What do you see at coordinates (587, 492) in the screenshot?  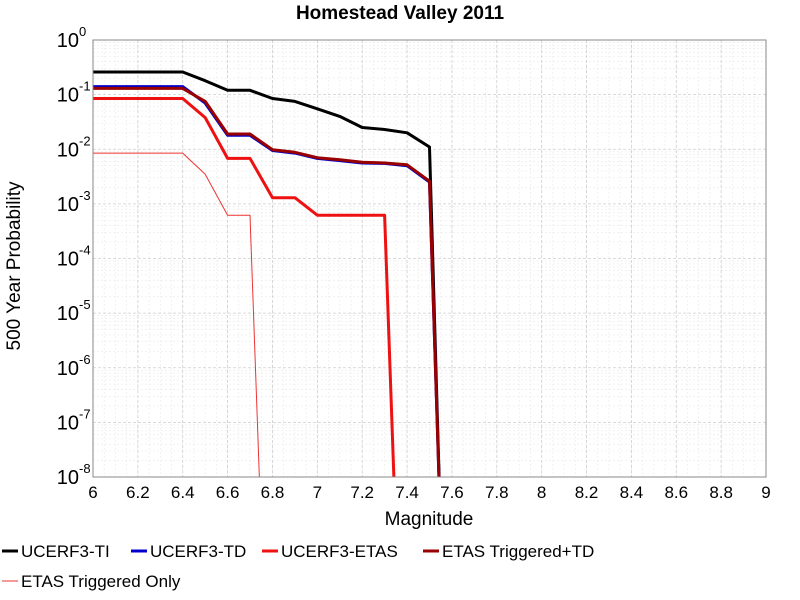 I see `x-tick-label: 8.2` at bounding box center [587, 492].